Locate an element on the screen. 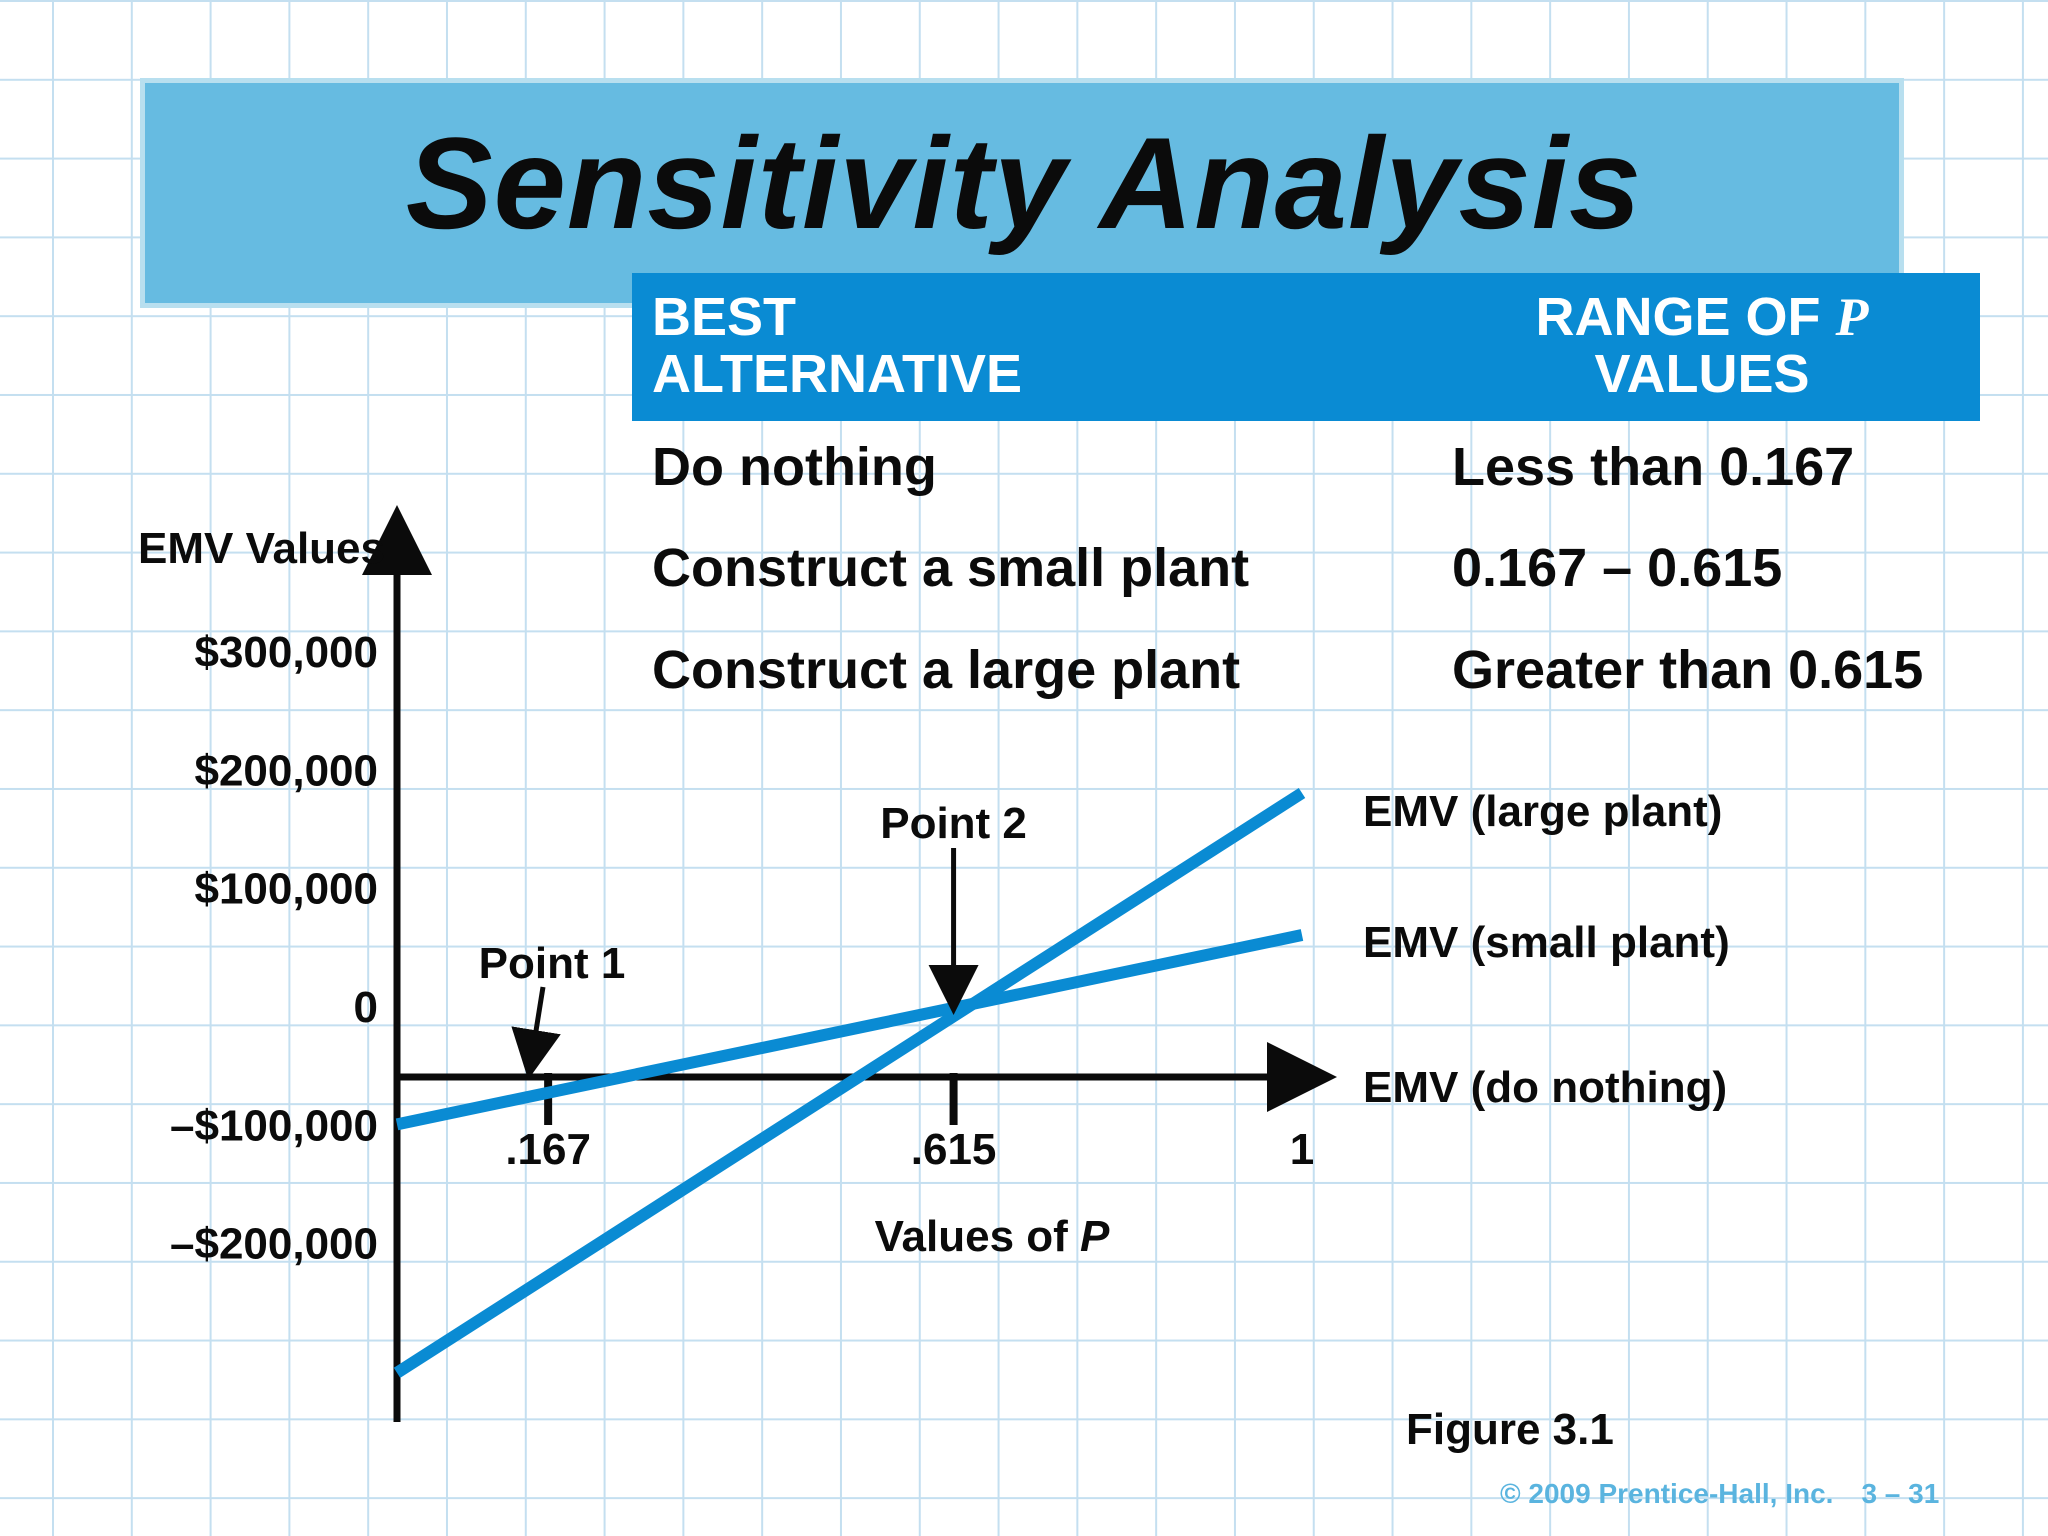 Image resolution: width=2048 pixels, height=1536 pixels. x-axis-label: Values of P is located at coordinates (992, 1236).